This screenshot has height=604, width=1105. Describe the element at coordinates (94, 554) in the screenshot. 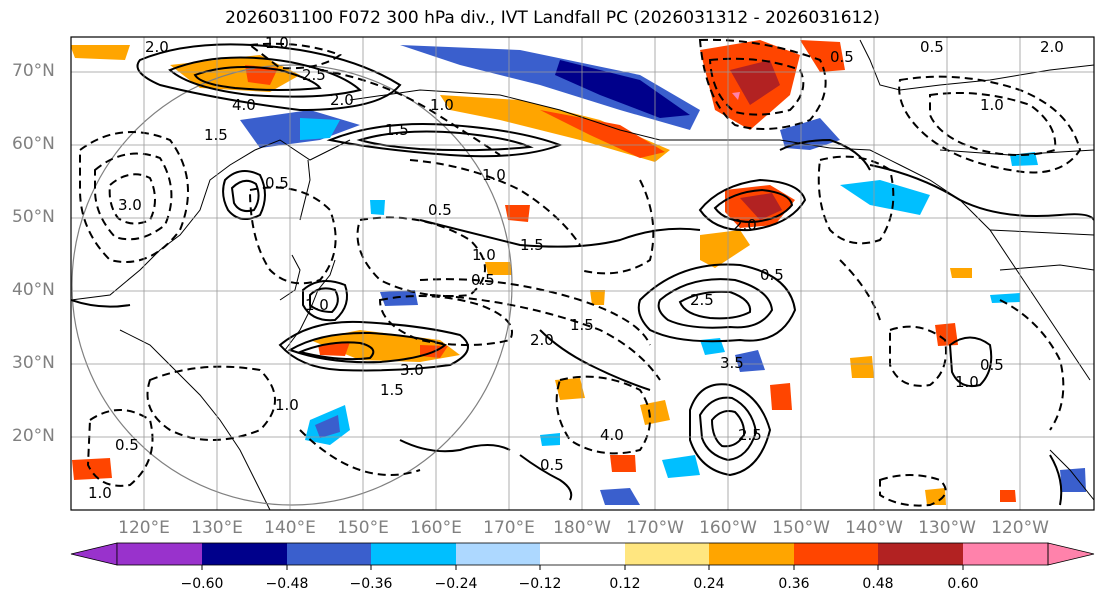

I see `colorbar-extend-left` at that location.